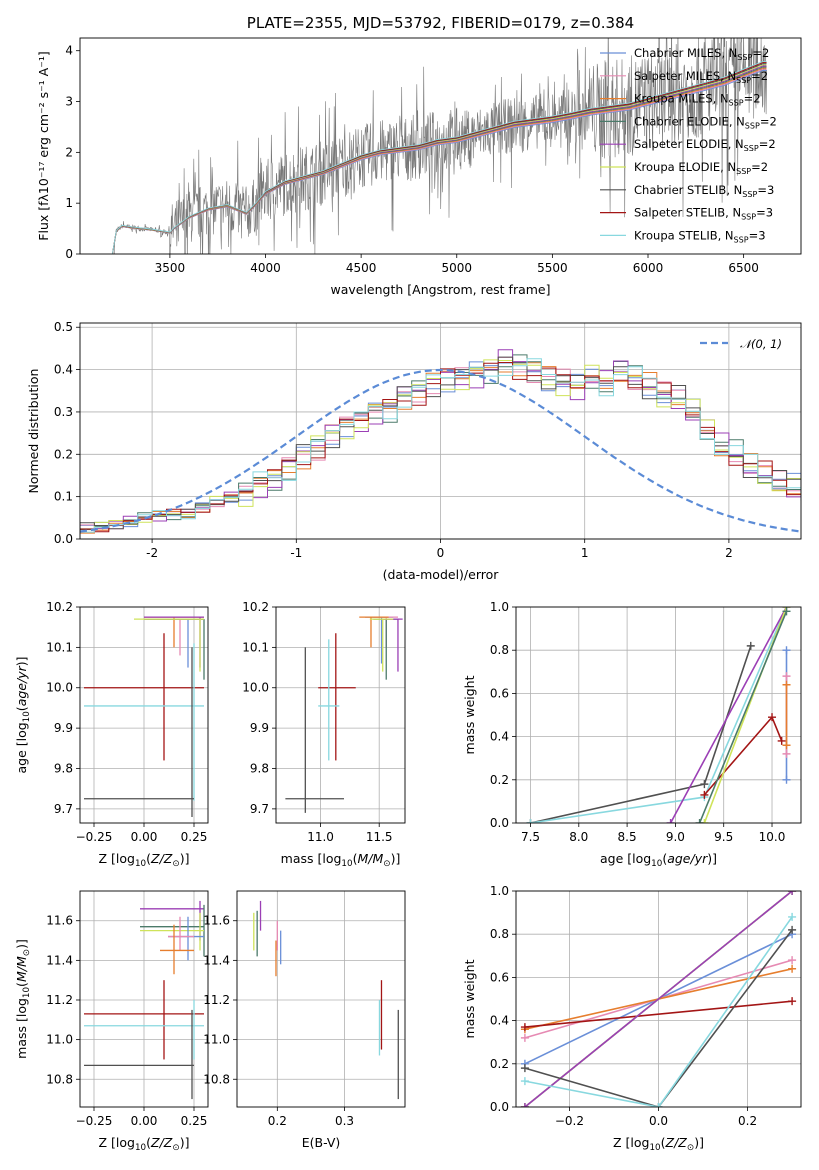 The image size is (819, 1170). What do you see at coordinates (701, 77) in the screenshot?
I see `legend-label: Salpeter MILES, NSSP=2` at bounding box center [701, 77].